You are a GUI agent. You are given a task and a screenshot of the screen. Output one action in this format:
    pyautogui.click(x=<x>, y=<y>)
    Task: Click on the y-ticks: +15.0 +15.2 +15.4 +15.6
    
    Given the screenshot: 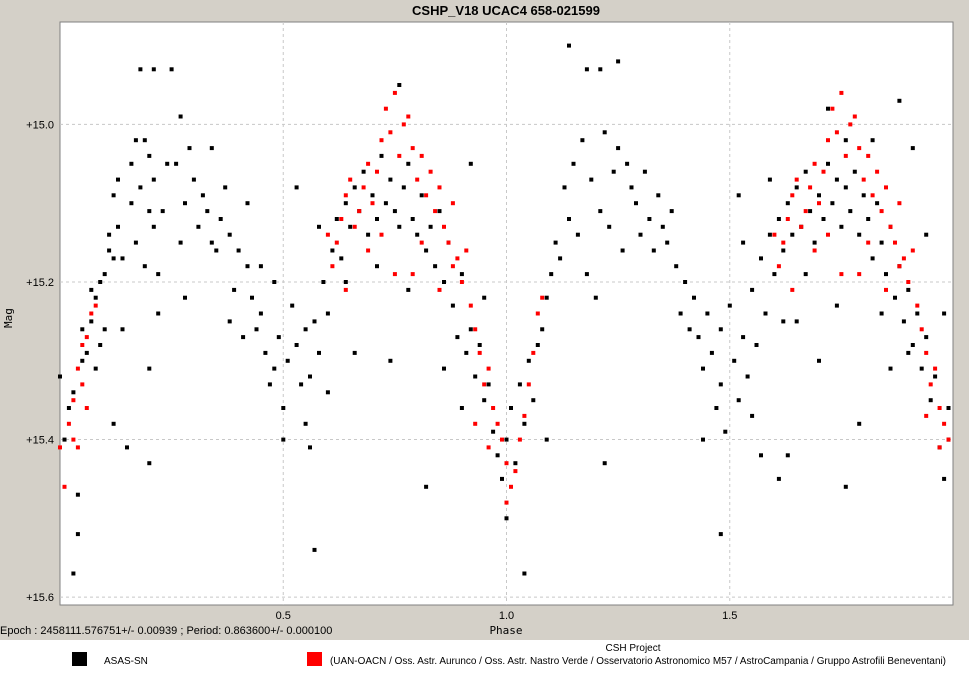 What is the action you would take?
    pyautogui.click(x=40, y=361)
    